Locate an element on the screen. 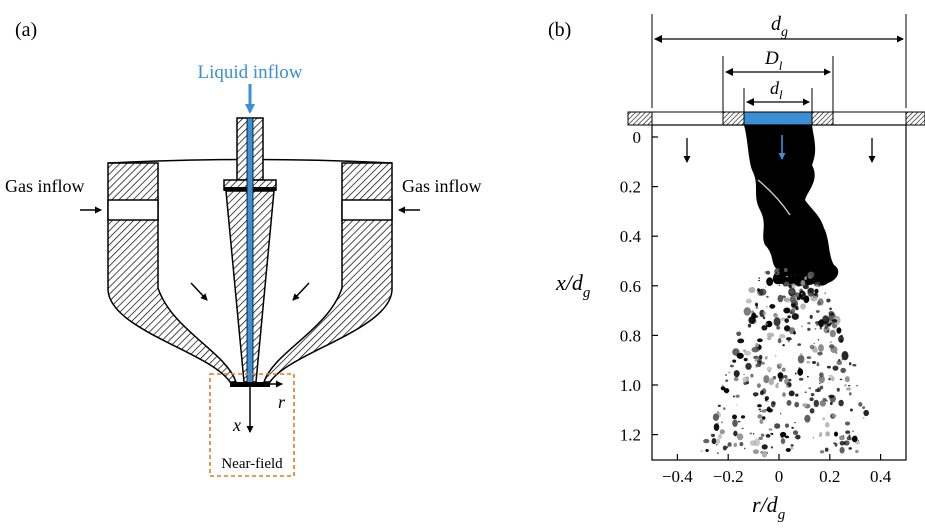 The width and height of the screenshot is (925, 528). gas-flow-arrow-right is located at coordinates (301, 291).